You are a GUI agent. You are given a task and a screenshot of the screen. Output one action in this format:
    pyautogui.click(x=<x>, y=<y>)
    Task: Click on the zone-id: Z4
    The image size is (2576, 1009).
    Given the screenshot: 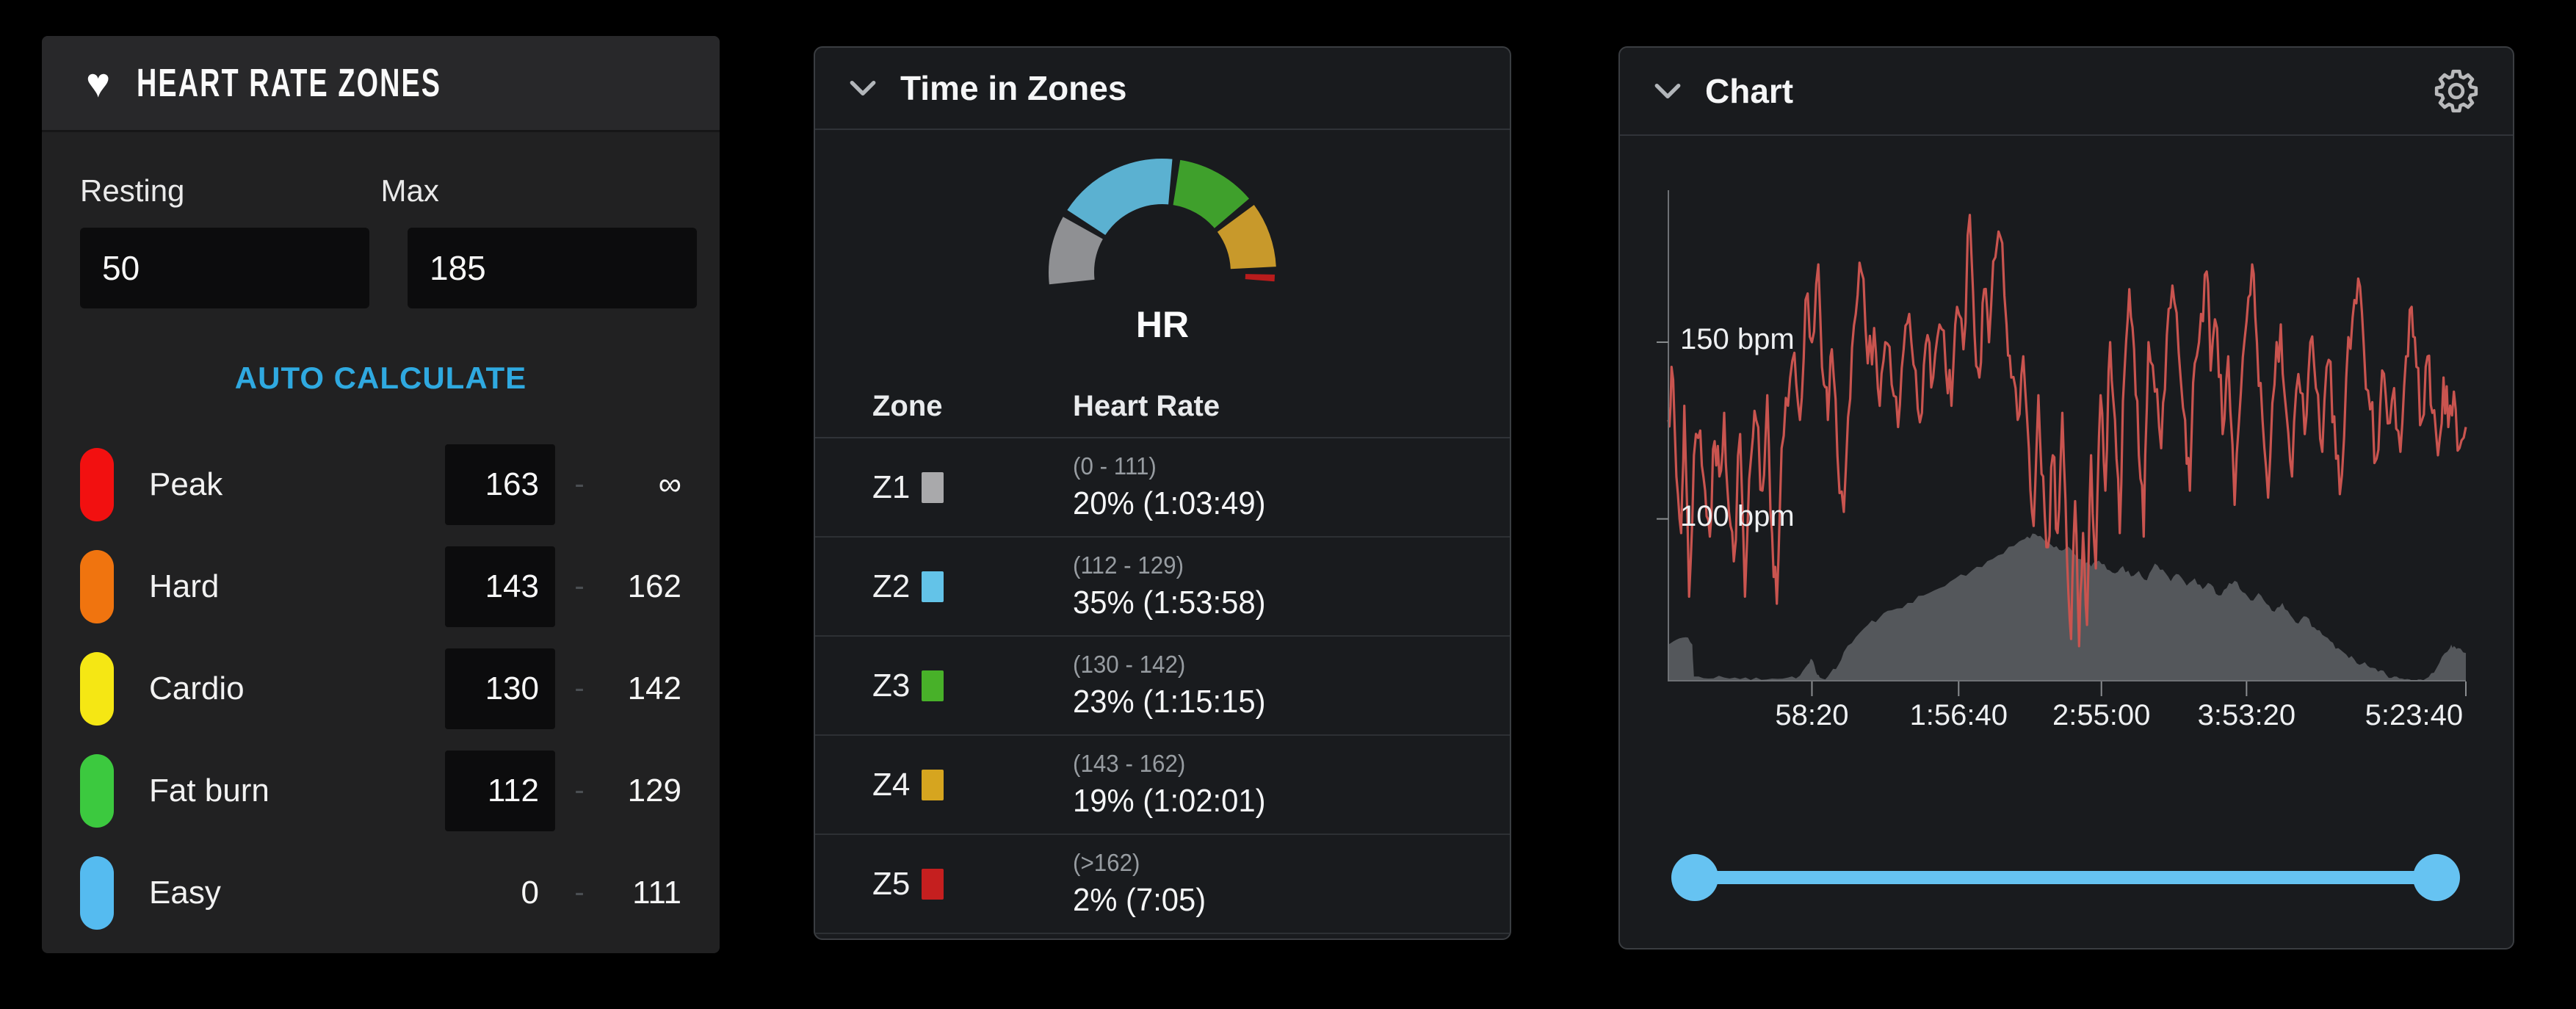 What is the action you would take?
    pyautogui.click(x=891, y=784)
    